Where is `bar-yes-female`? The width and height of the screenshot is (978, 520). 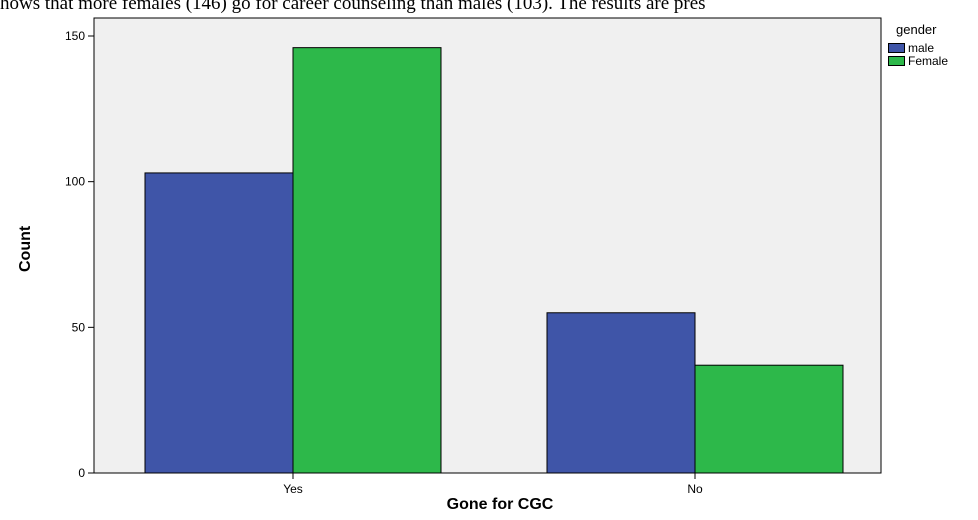 bar-yes-female is located at coordinates (367, 260).